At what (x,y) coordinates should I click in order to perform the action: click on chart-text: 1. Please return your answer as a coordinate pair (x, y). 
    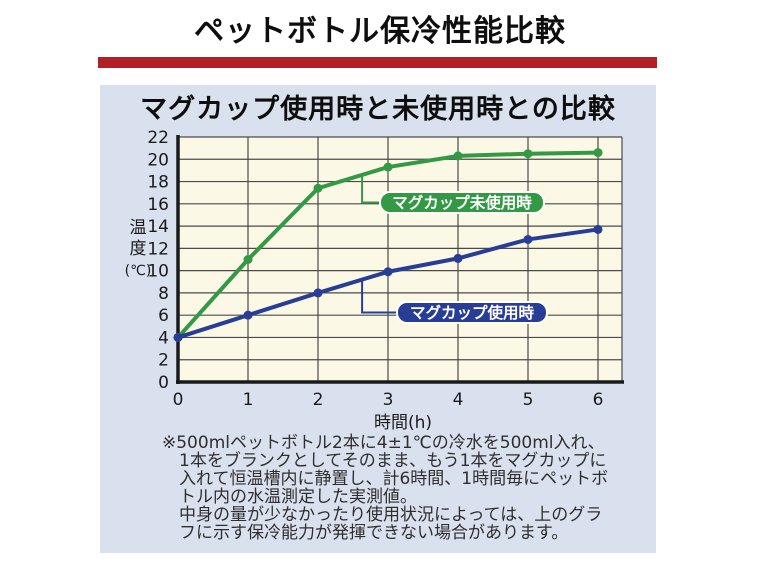
    Looking at the image, I should click on (248, 400).